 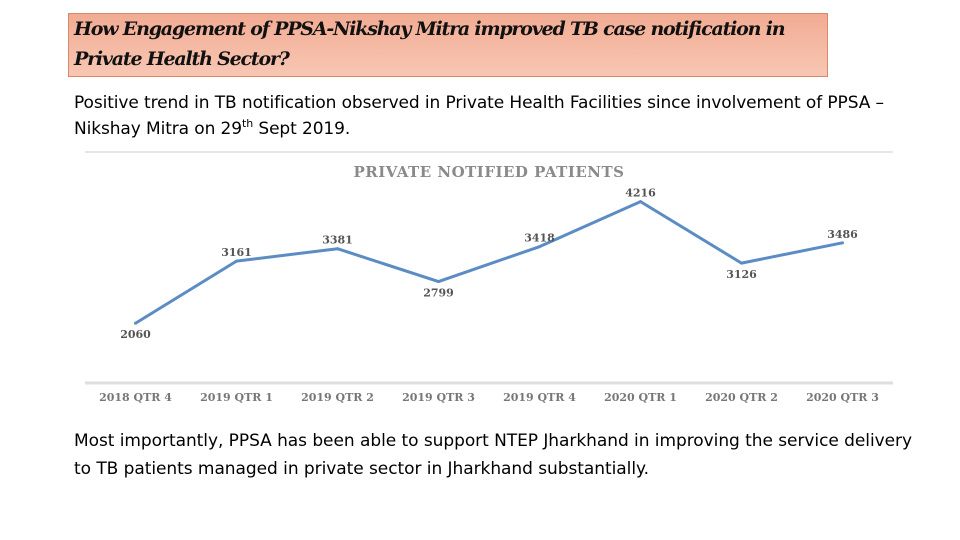 I want to click on data-label: 2799, so click(x=438, y=293).